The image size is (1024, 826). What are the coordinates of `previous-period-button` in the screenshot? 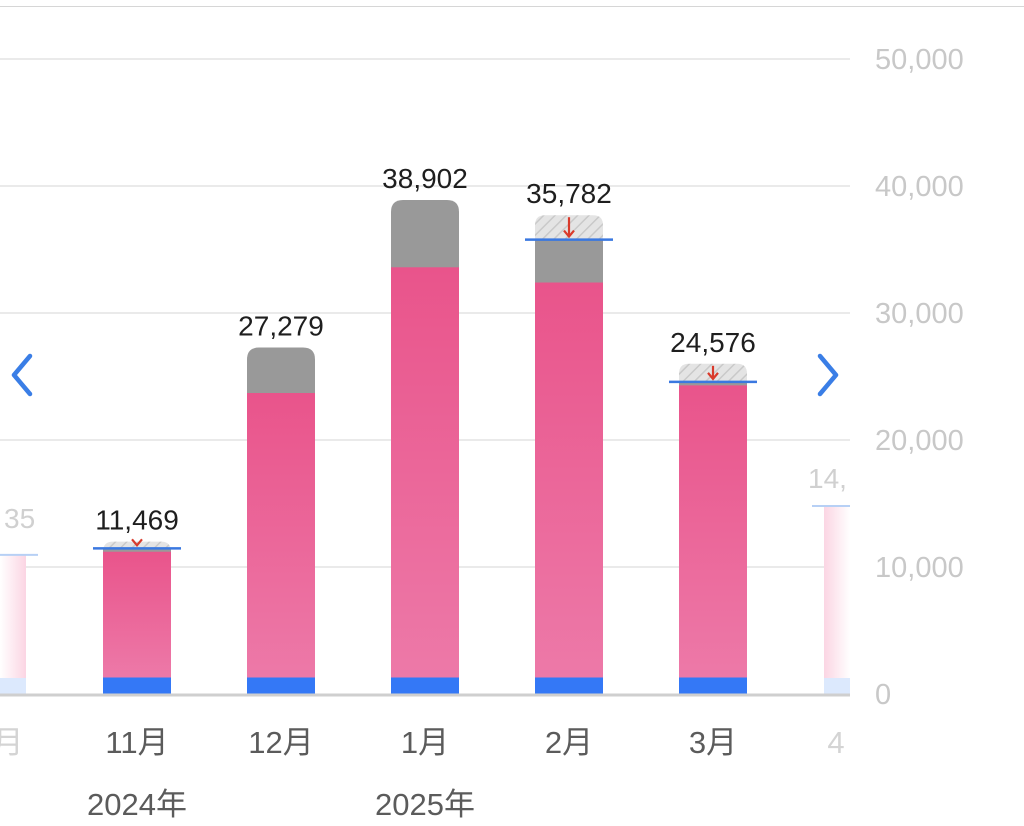 It's located at (22, 375).